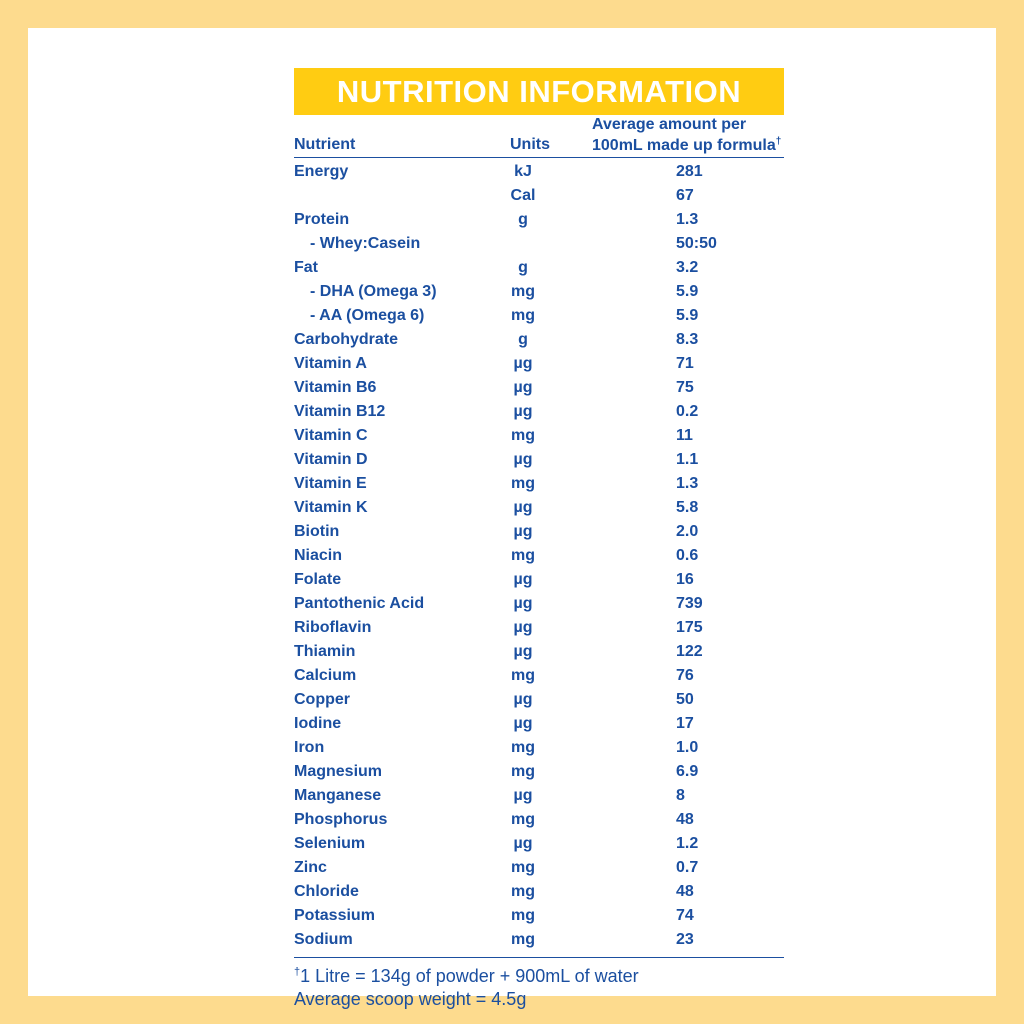 Image resolution: width=1024 pixels, height=1024 pixels. I want to click on nutrient-name: Selenium, so click(330, 843).